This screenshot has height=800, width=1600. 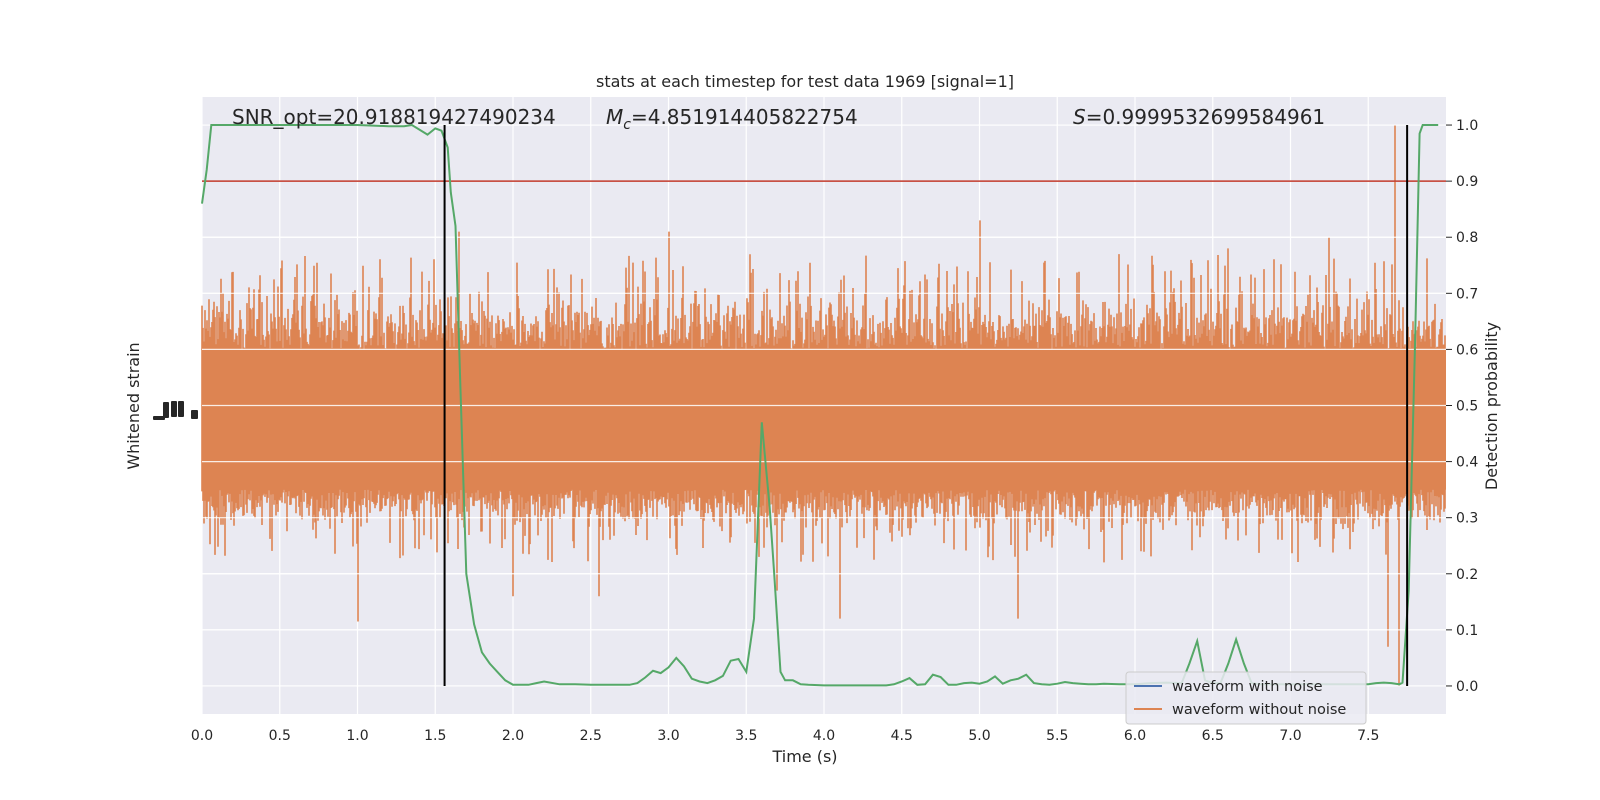 What do you see at coordinates (1467, 238) in the screenshot?
I see `y-tick-label: 0.8` at bounding box center [1467, 238].